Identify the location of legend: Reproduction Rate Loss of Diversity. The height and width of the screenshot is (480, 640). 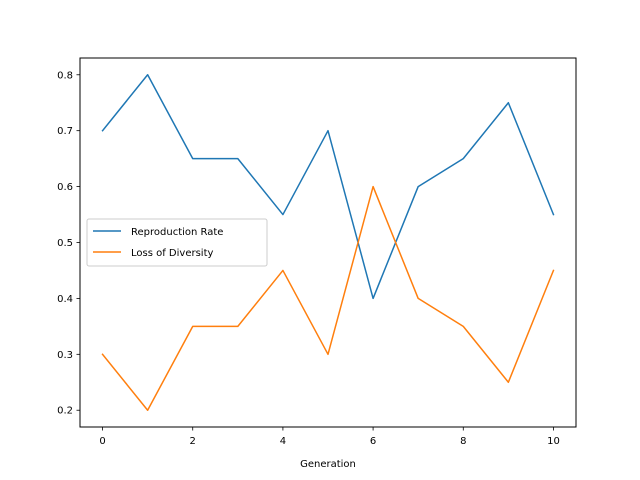
(177, 242).